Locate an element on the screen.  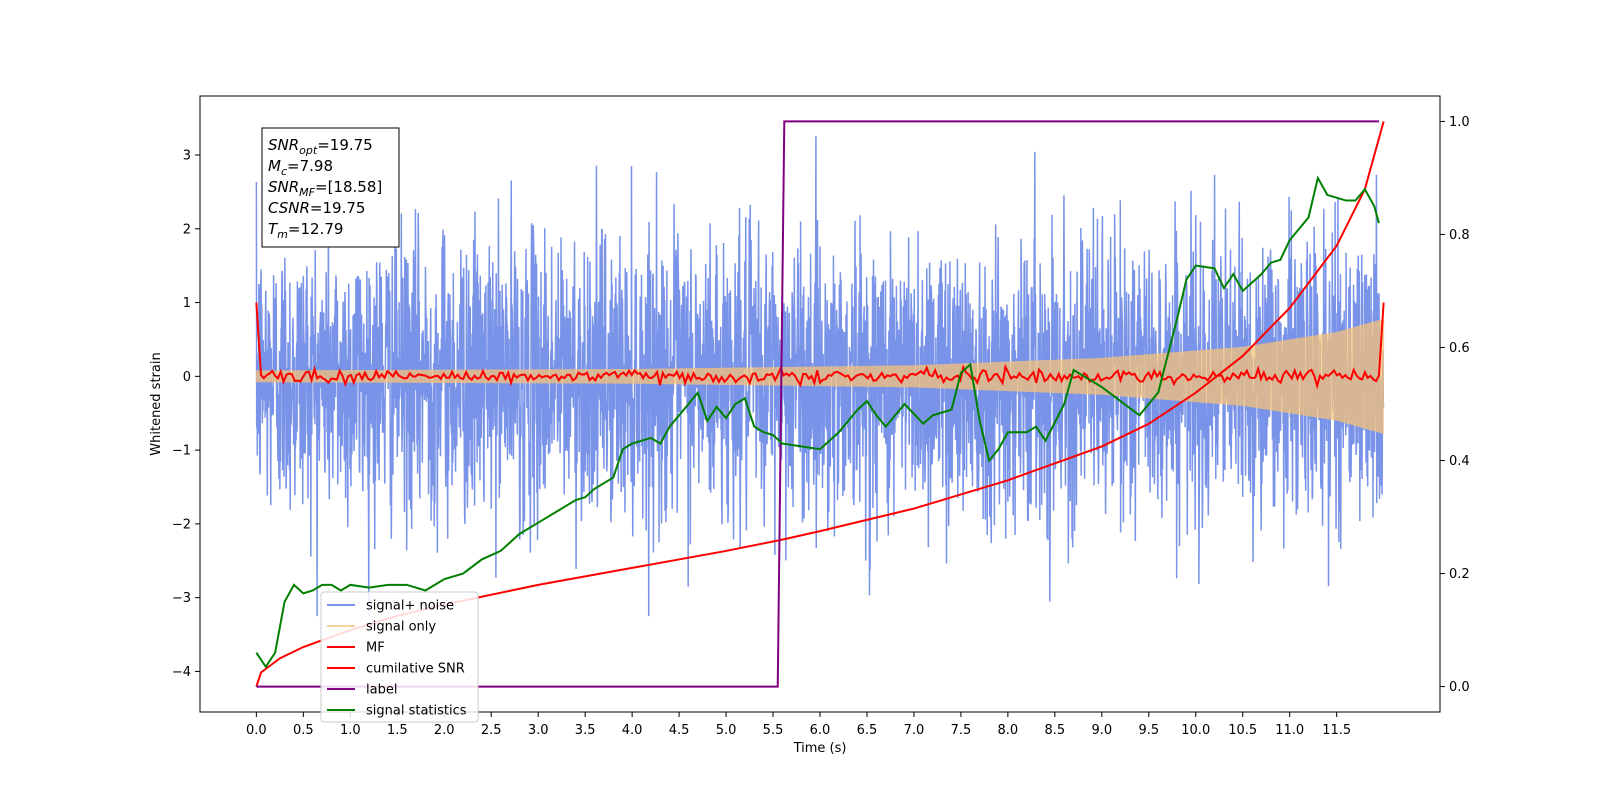
y-tick-label: 3 is located at coordinates (187, 156).